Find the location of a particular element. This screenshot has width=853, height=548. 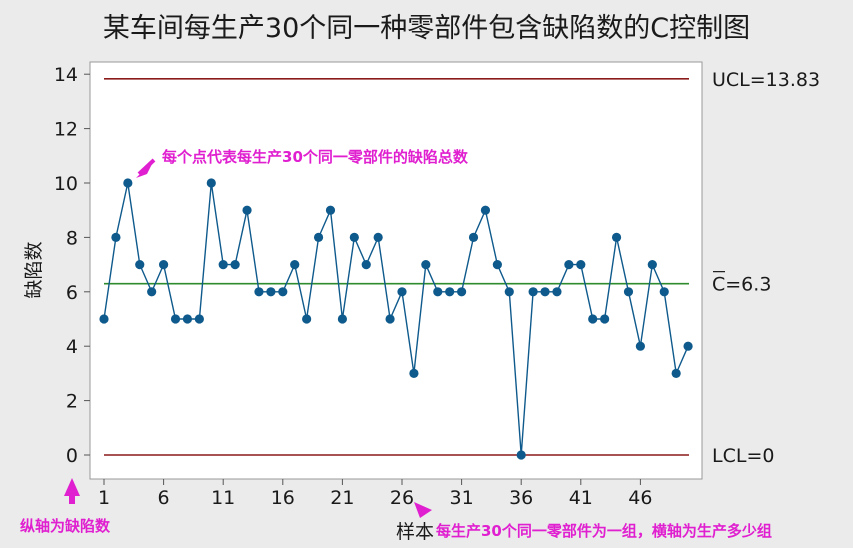

x-tick-label: 46 is located at coordinates (640, 498).